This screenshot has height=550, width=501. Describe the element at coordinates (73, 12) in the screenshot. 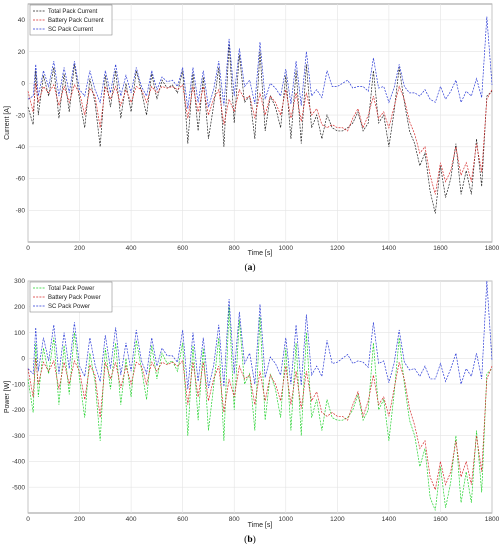

I see `legend-label-a-0: Total Pack Current` at that location.